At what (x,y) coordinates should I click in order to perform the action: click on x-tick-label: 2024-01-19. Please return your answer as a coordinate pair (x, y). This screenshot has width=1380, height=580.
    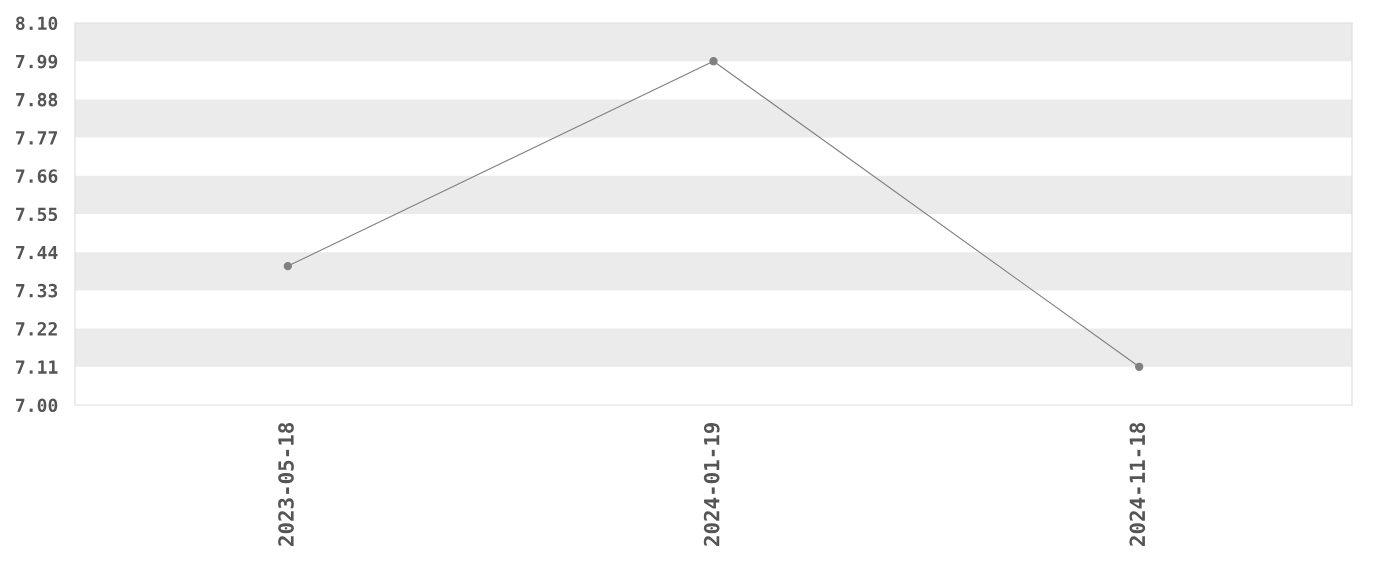
    Looking at the image, I should click on (711, 484).